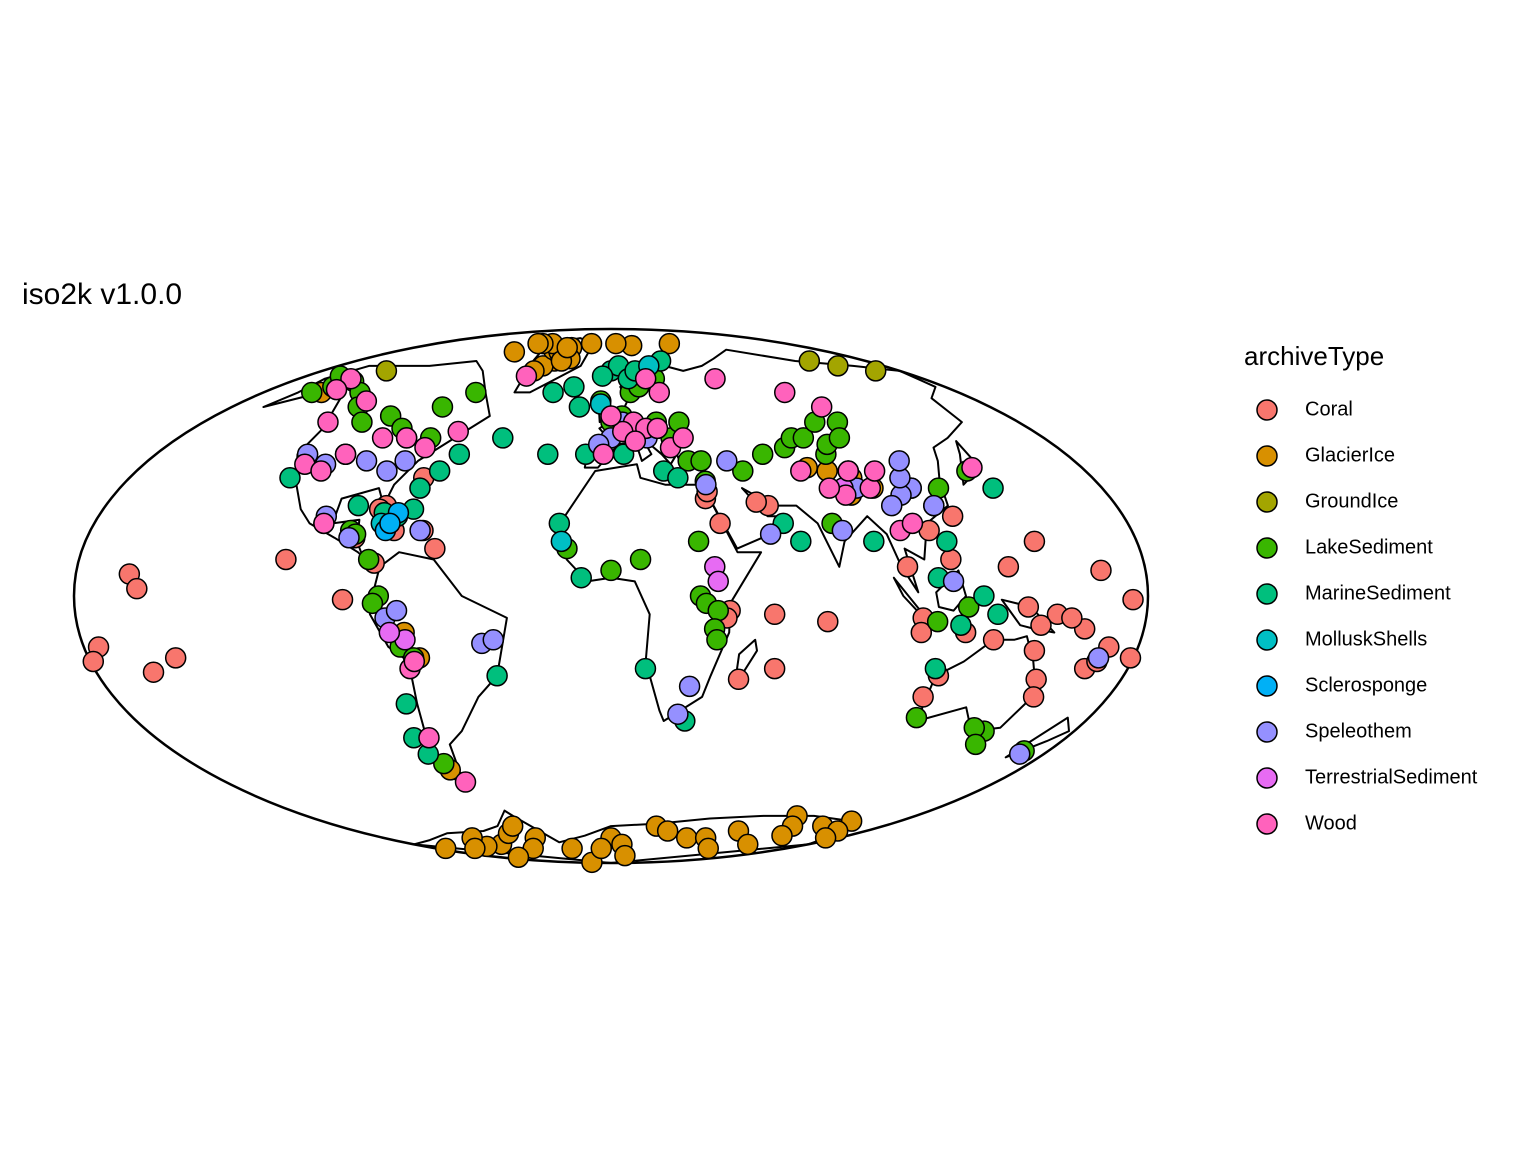  What do you see at coordinates (1366, 685) in the screenshot?
I see `legend-label: Sclerosponge` at bounding box center [1366, 685].